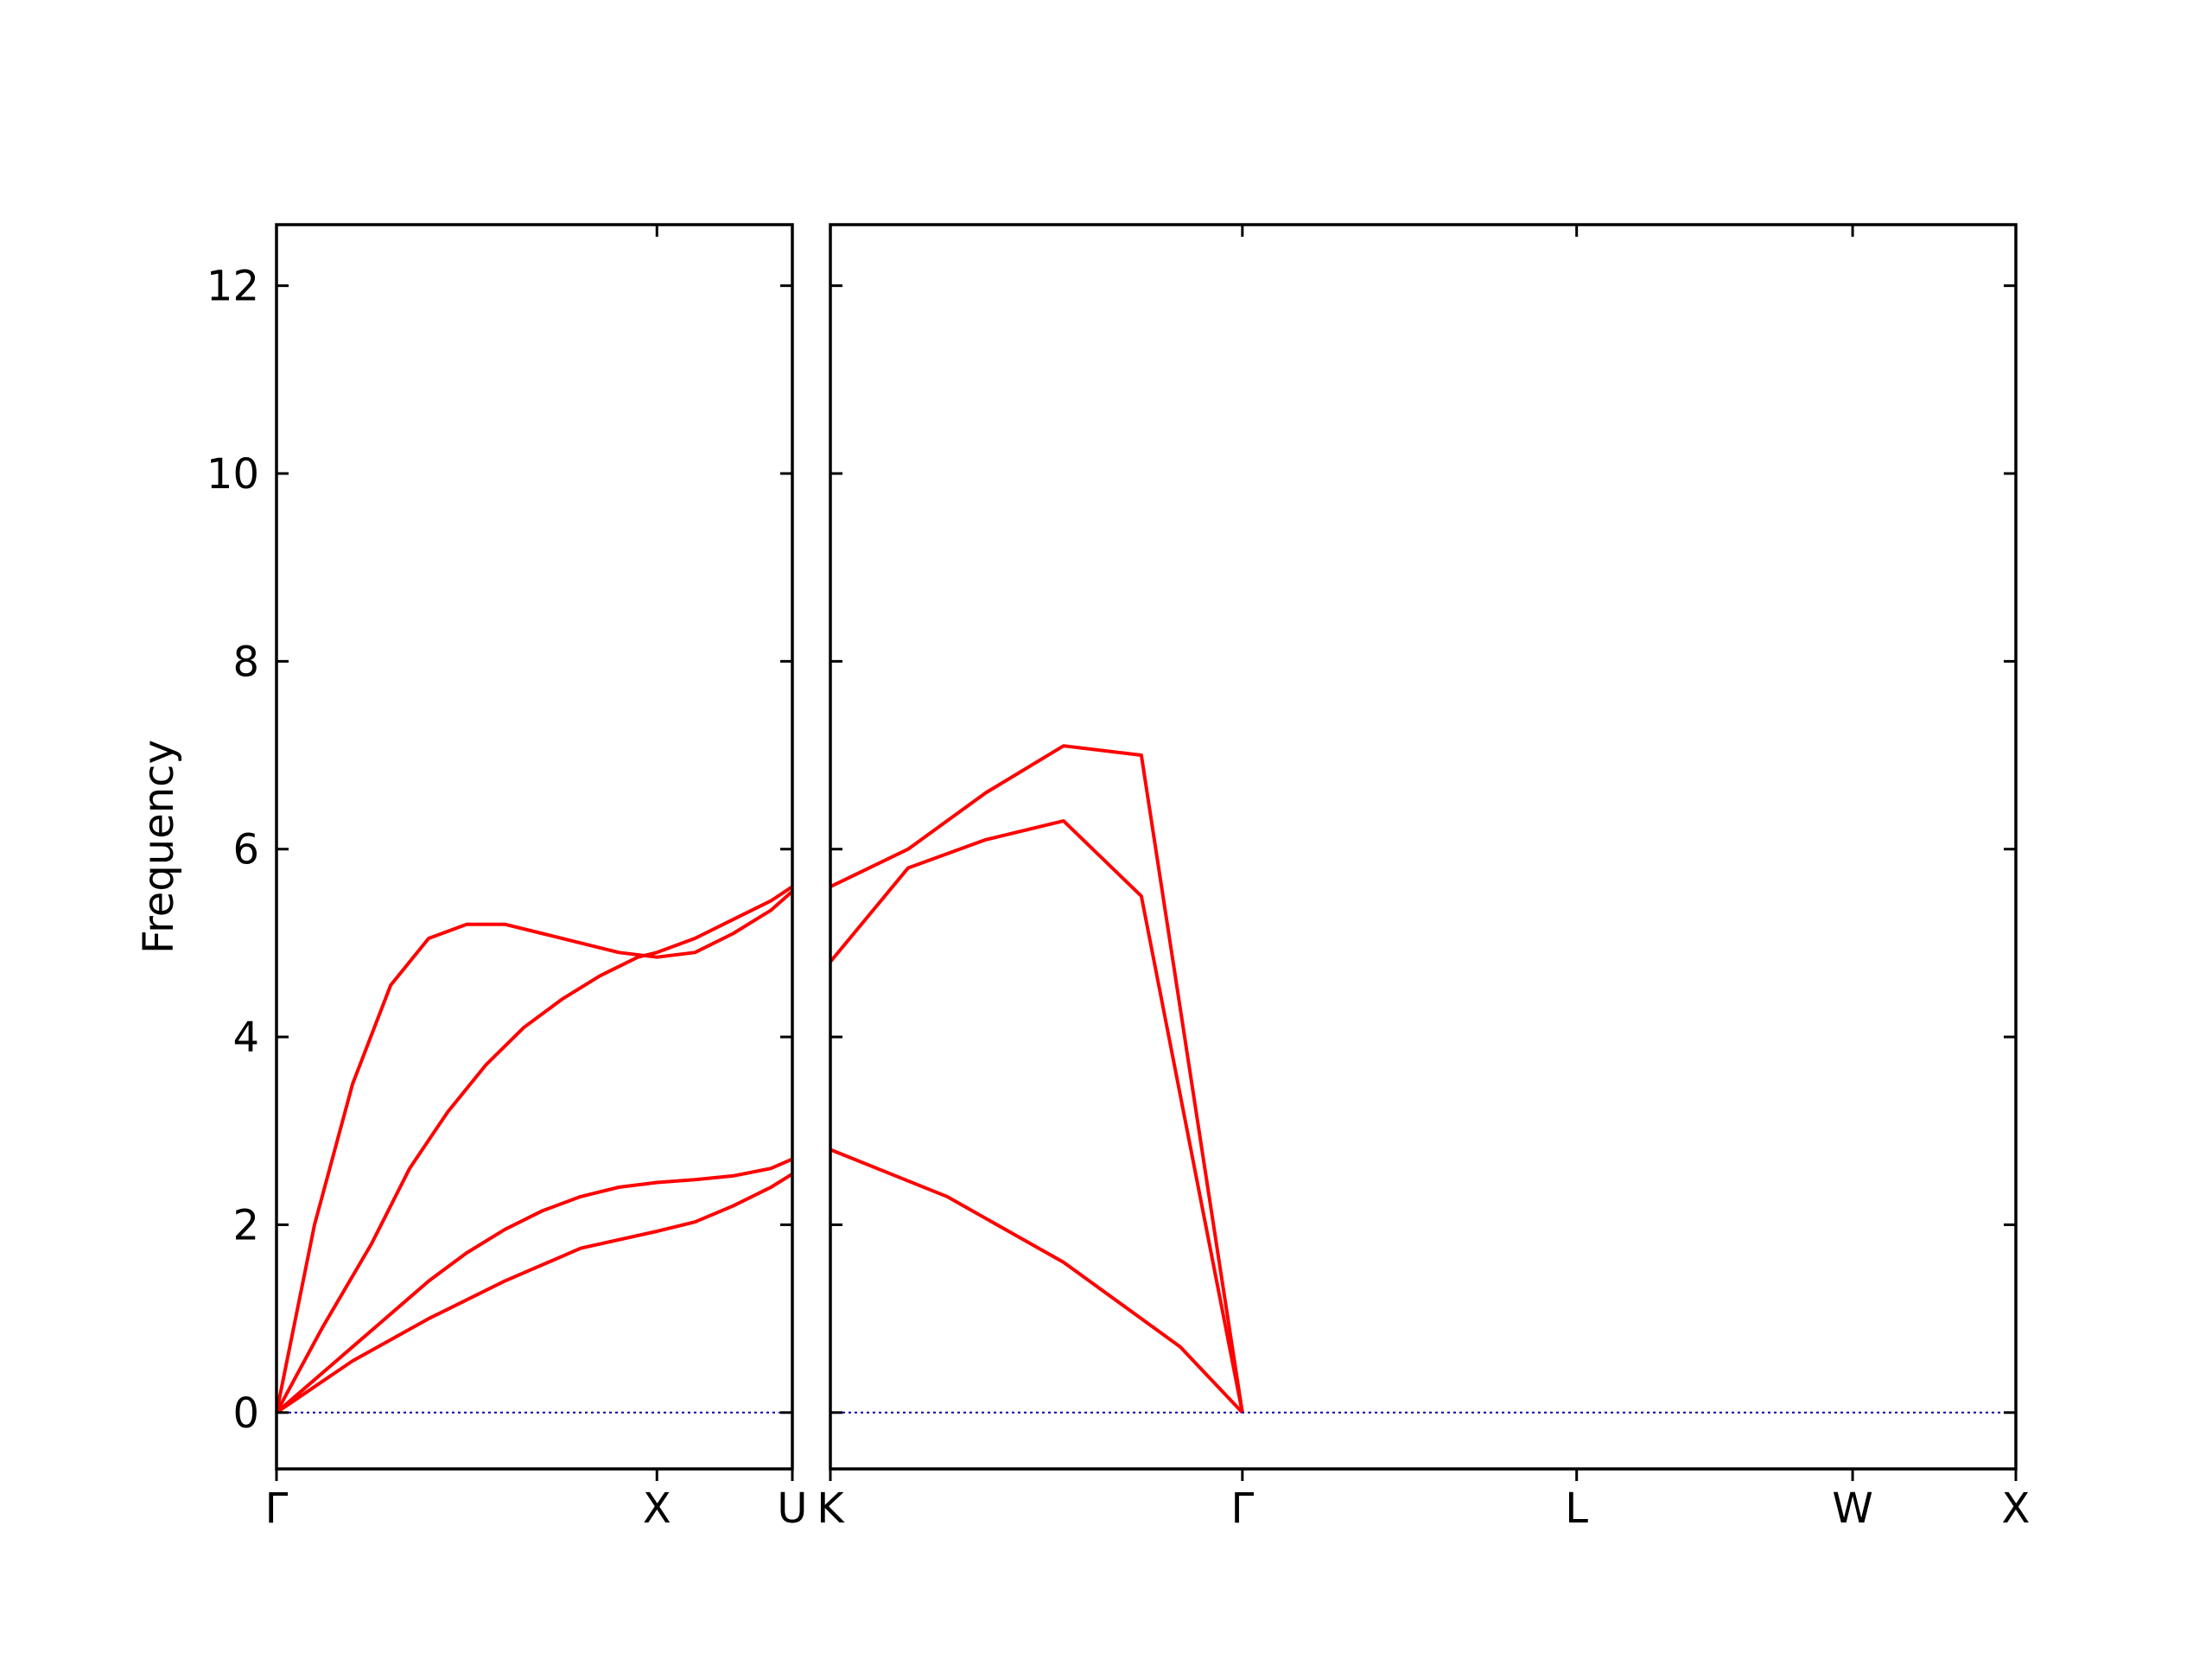 The height and width of the screenshot is (1659, 2212). Describe the element at coordinates (1242, 1508) in the screenshot. I see `p2-xtick-label-1: Γ` at that location.